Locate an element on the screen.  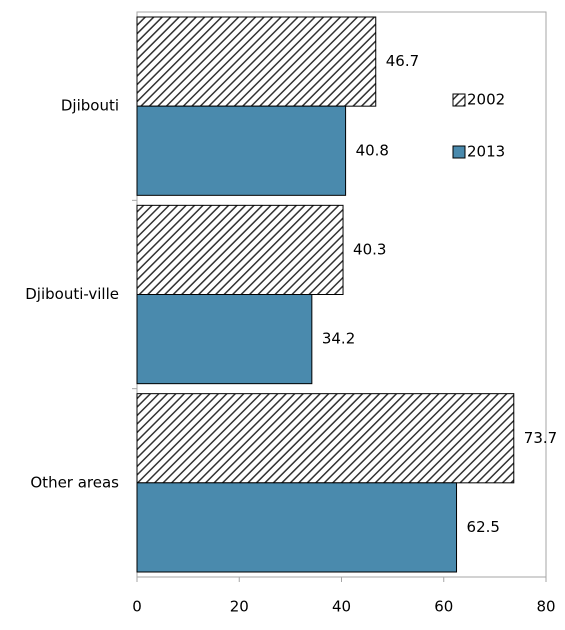
legend-label: 2013 is located at coordinates (486, 152).